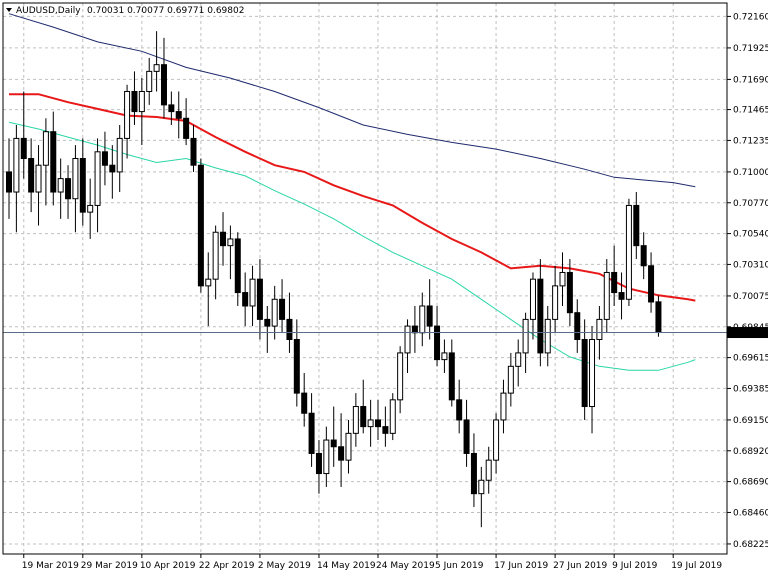  I want to click on symbol-label: AUDUSD,Daily, so click(48, 11).